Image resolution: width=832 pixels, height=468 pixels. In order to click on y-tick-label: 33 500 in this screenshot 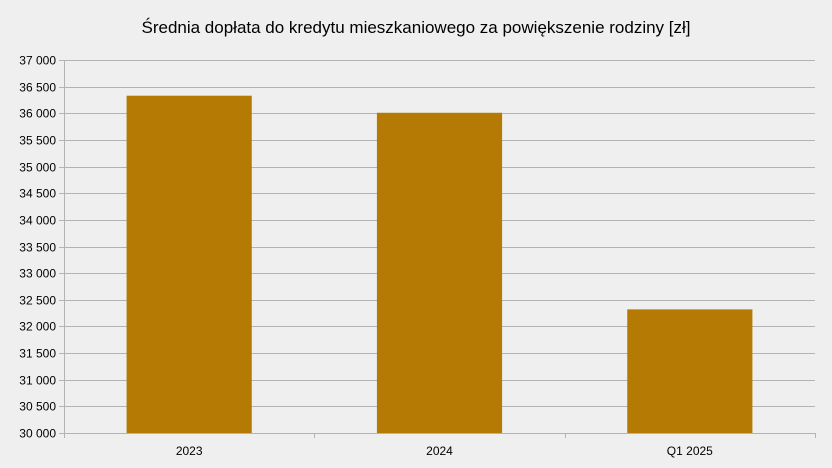, I will do `click(37, 248)`.